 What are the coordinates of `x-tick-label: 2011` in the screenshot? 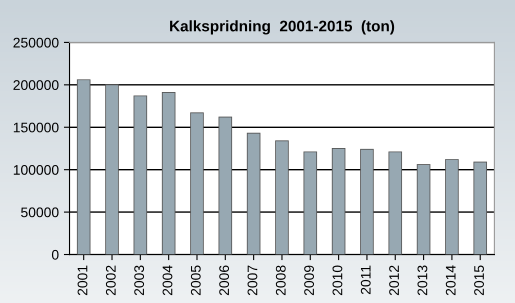 It's located at (365, 280).